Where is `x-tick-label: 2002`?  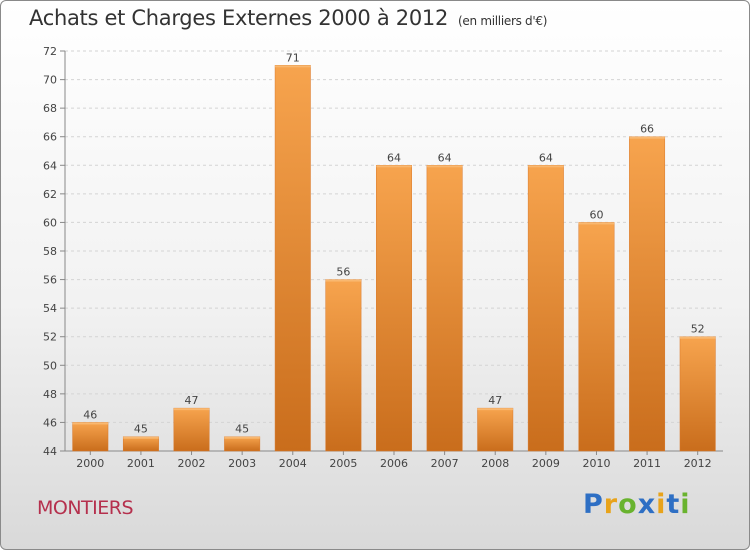
x-tick-label: 2002 is located at coordinates (192, 463).